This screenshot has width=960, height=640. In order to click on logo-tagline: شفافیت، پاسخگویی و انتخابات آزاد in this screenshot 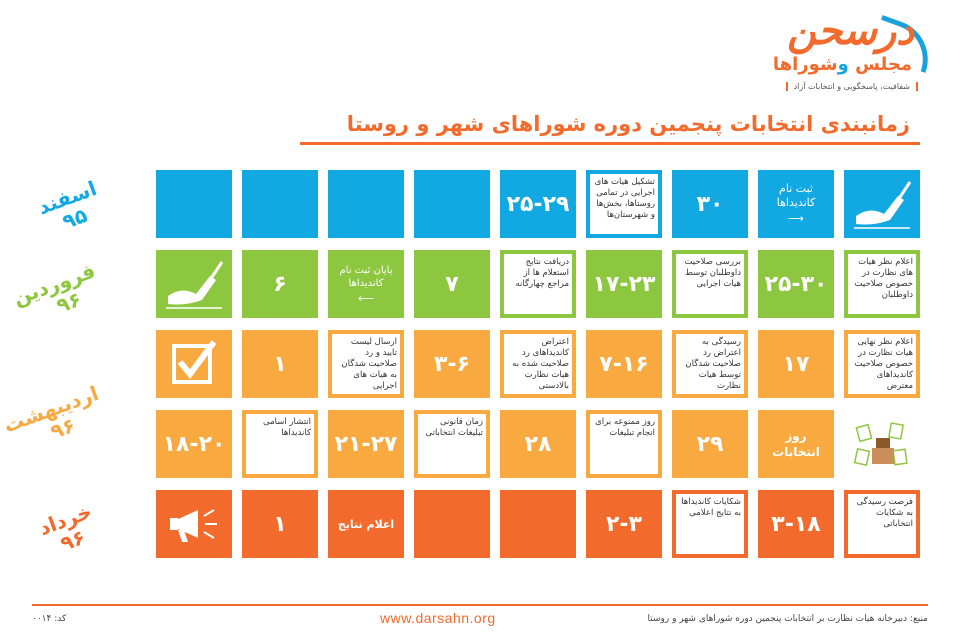, I will do `click(851, 86)`.